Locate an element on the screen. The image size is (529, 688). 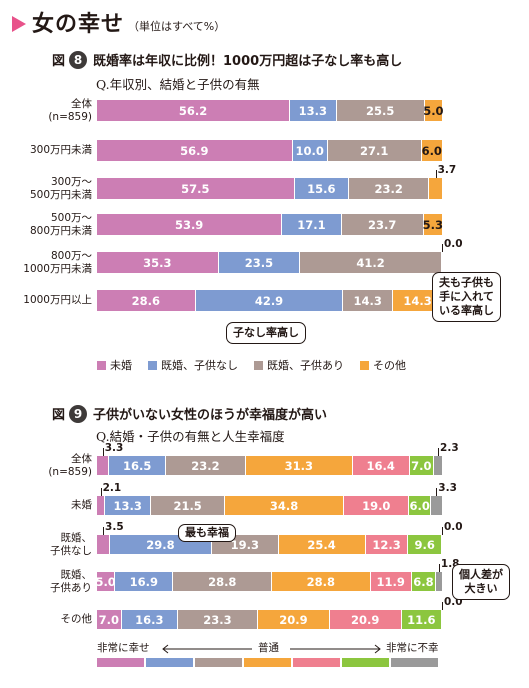
category-label: 1000万円以上 is located at coordinates (57, 300).